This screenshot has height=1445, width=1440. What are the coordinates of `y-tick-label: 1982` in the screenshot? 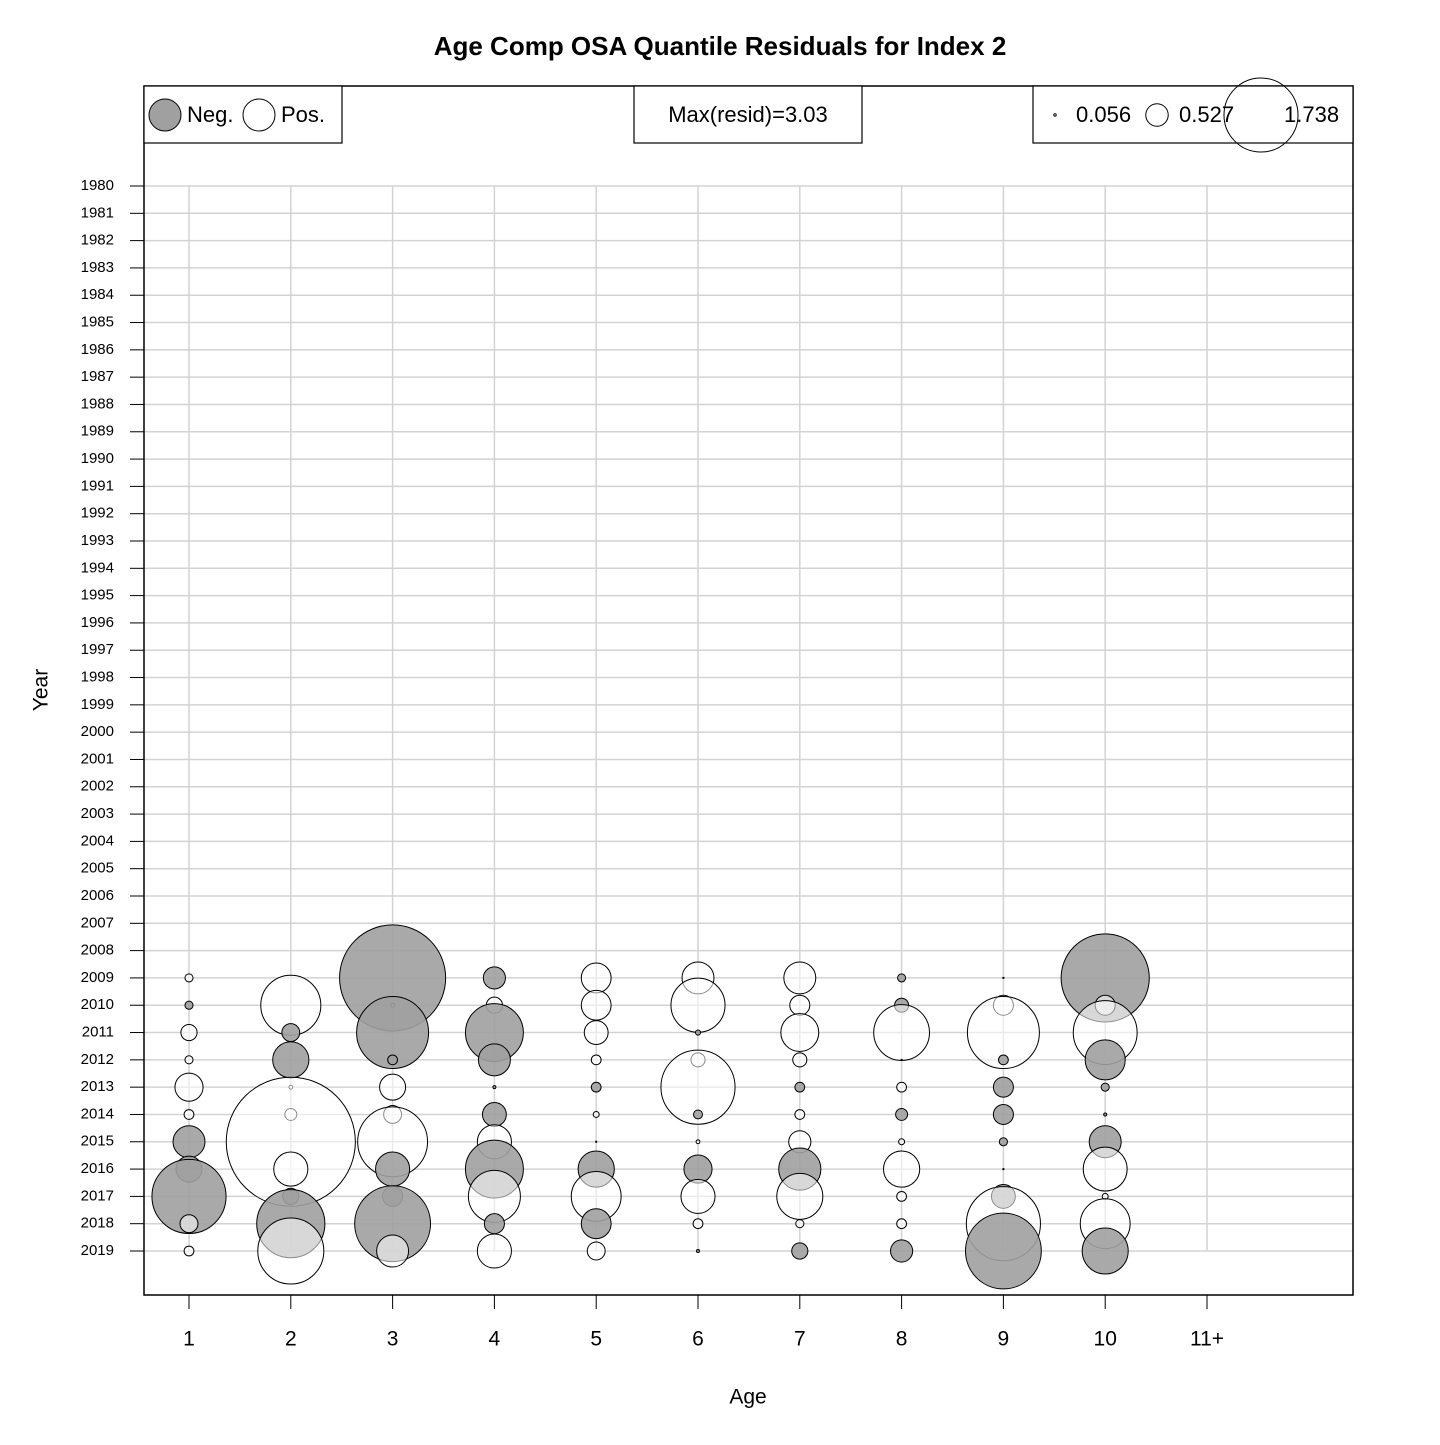 It's located at (97, 240).